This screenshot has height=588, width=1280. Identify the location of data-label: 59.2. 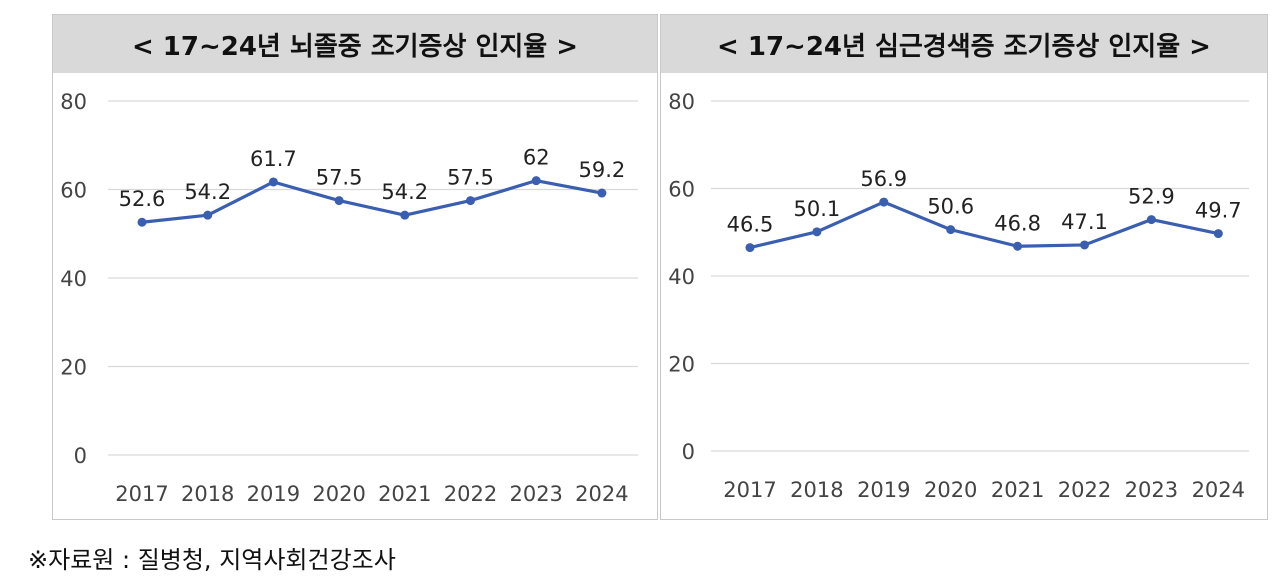
(602, 170).